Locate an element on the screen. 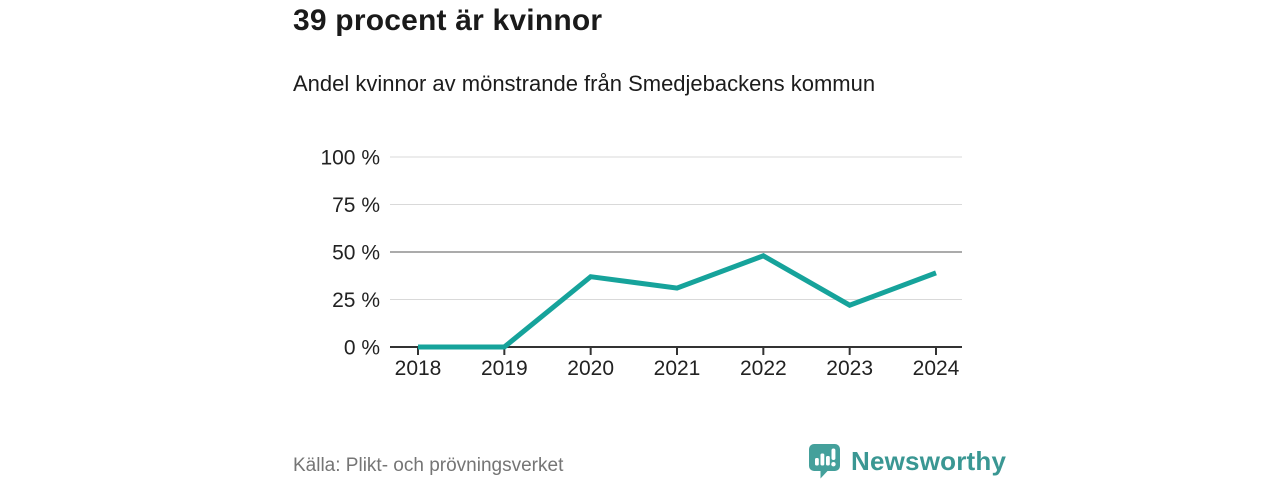 This screenshot has width=1280, height=480. x-tick-label: 2024 is located at coordinates (936, 368).